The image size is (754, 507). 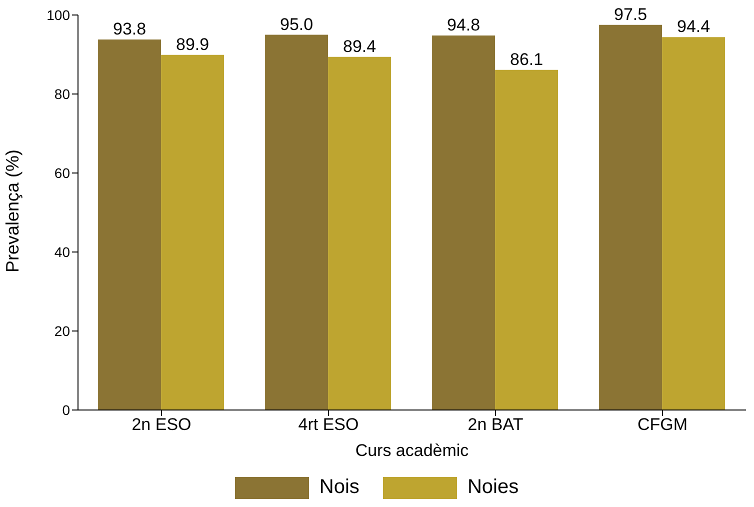 What do you see at coordinates (62, 252) in the screenshot?
I see `y-tick-label: 40` at bounding box center [62, 252].